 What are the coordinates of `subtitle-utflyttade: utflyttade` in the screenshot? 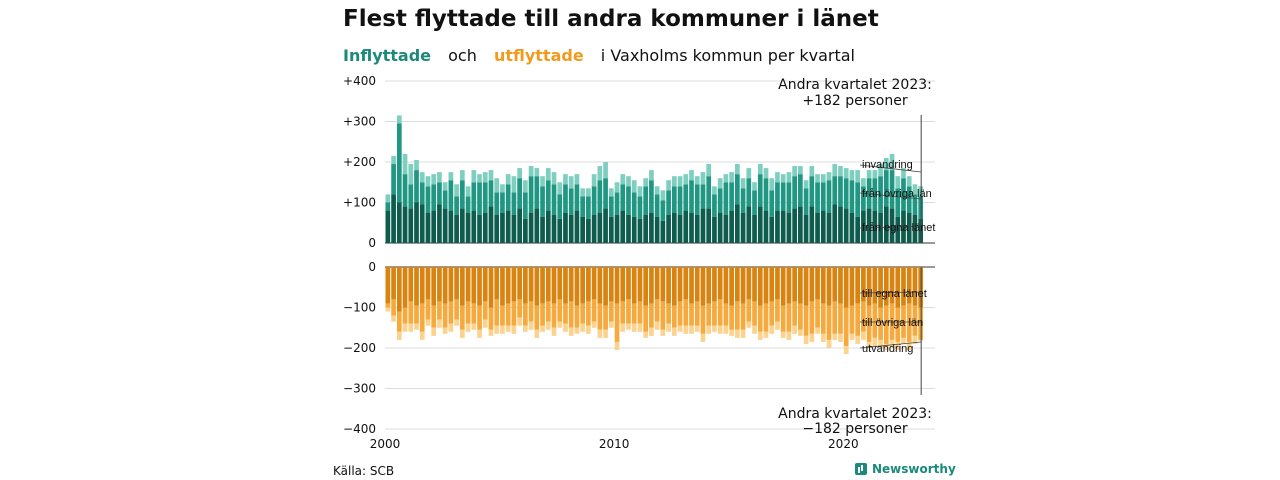 It's located at (538, 55).